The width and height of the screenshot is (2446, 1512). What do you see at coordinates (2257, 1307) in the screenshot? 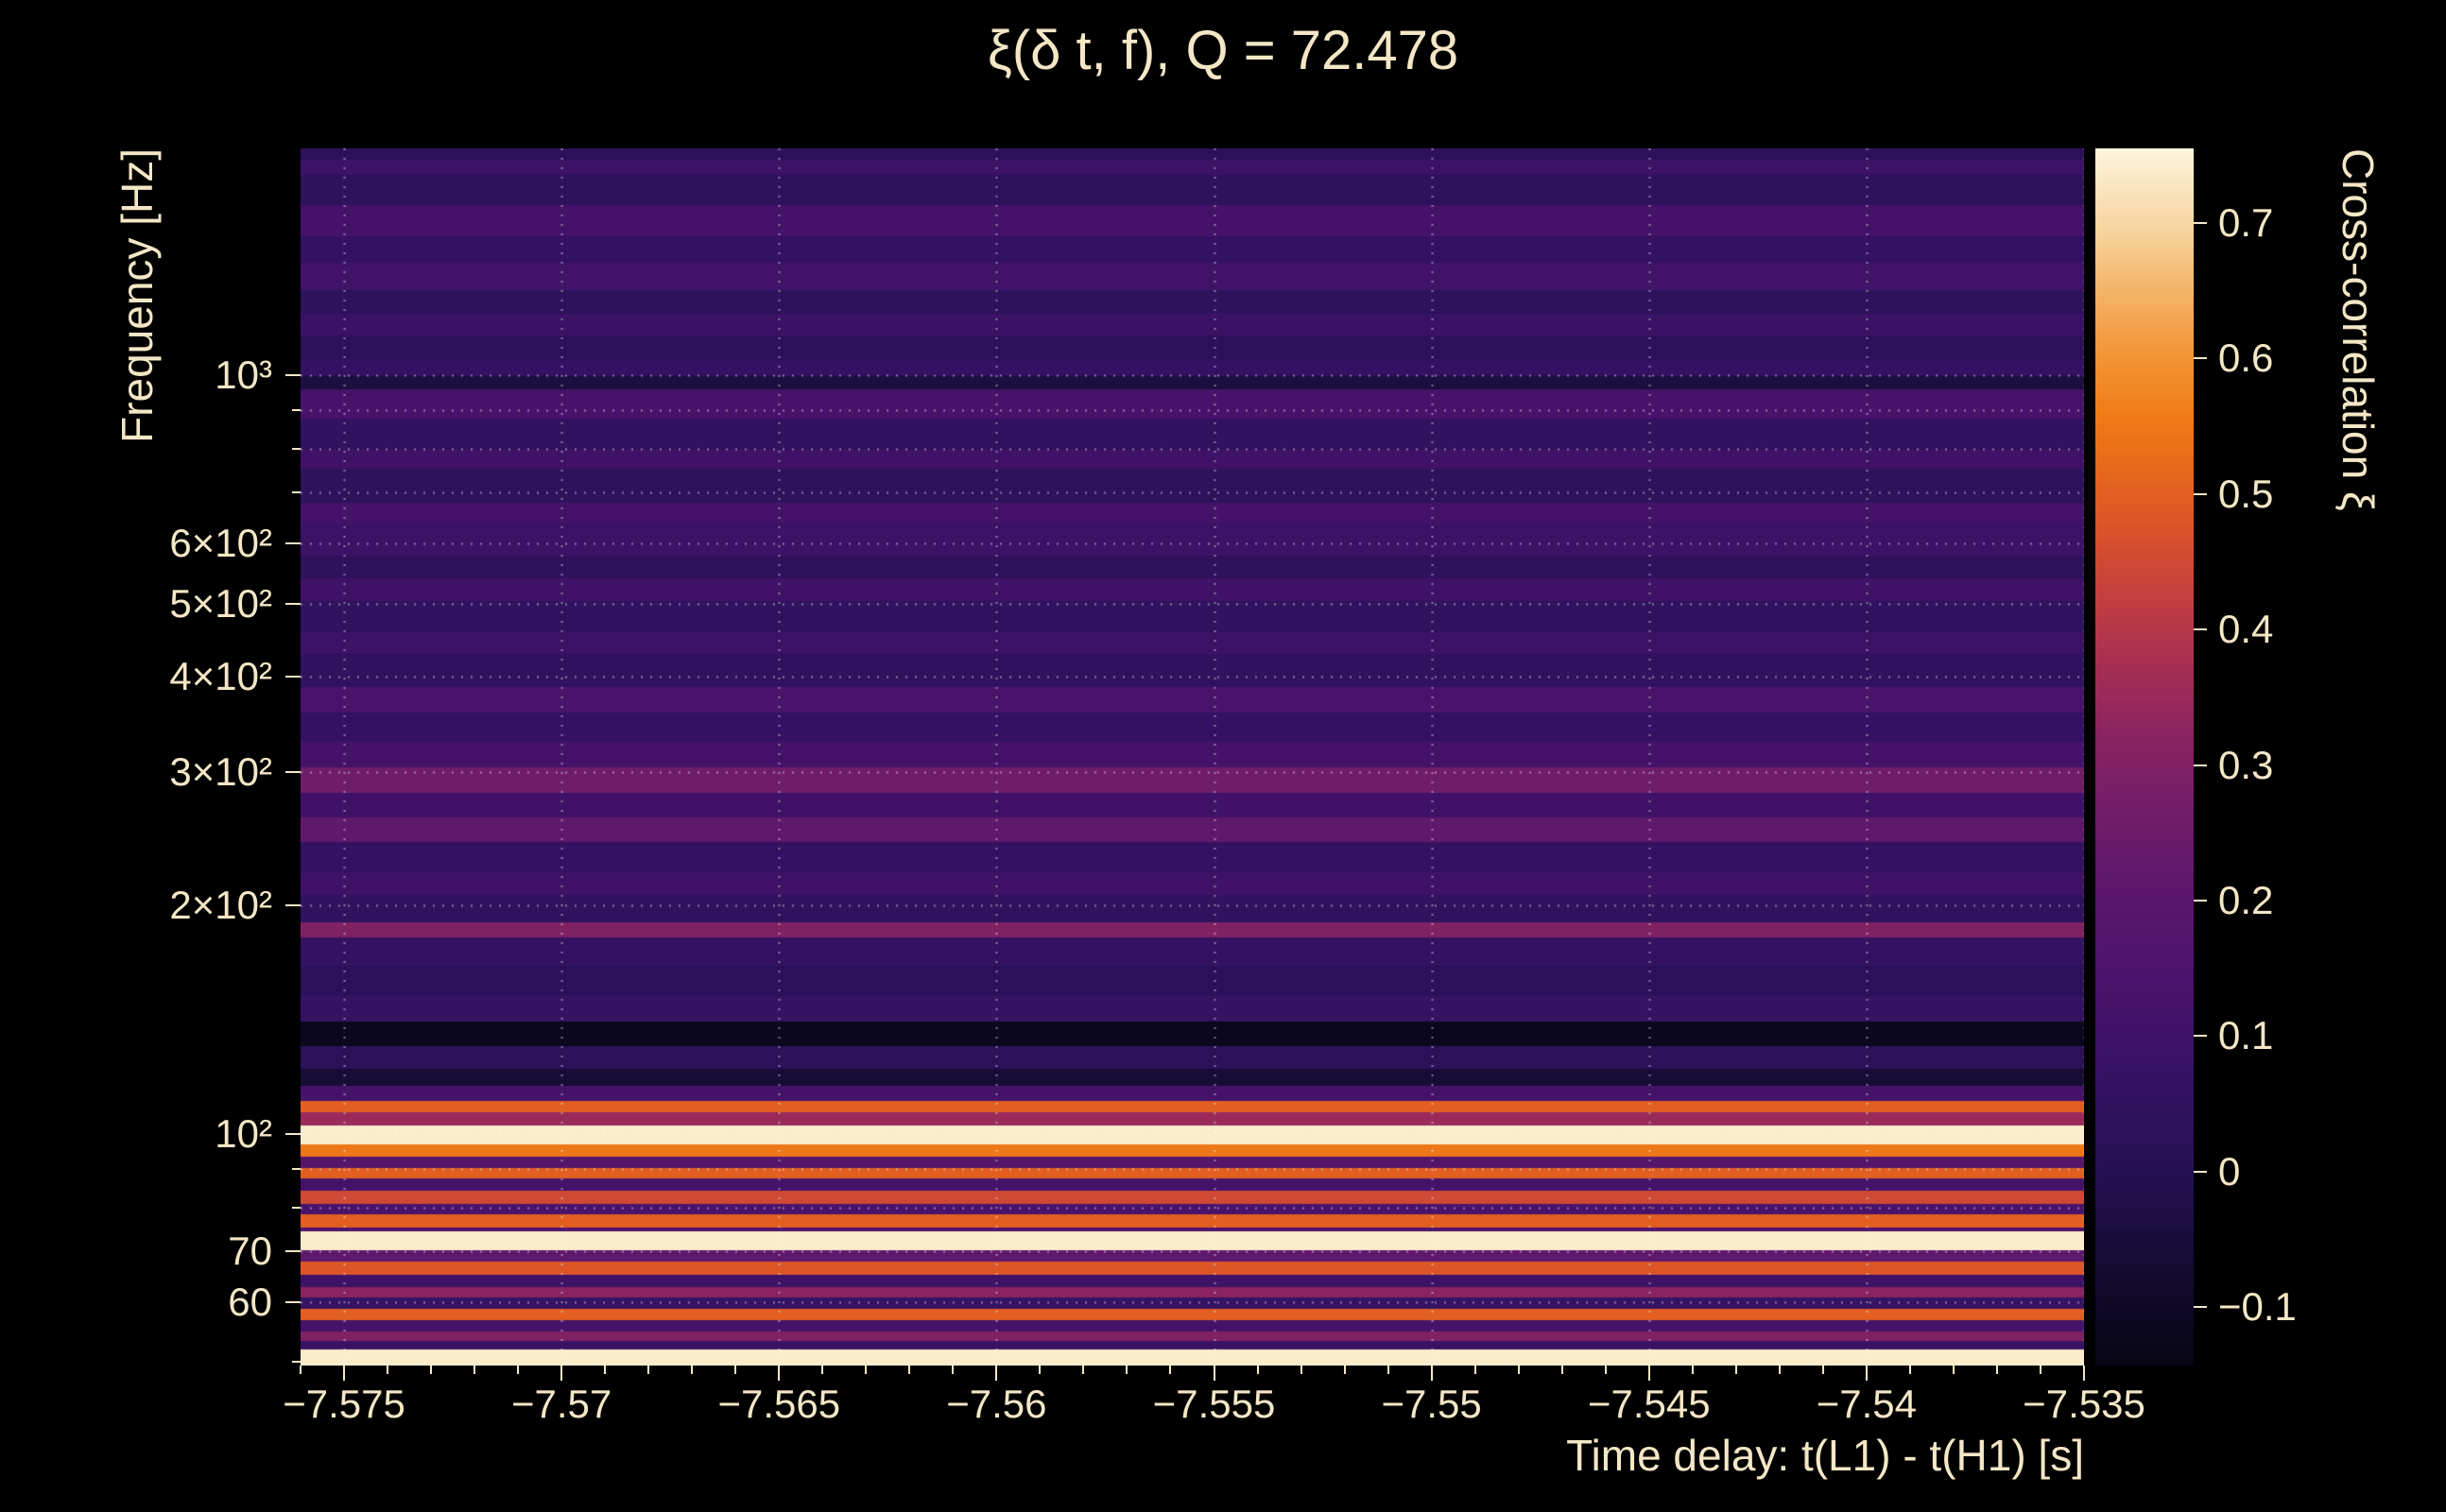
I see `colorbar-tick-label: −0.1` at bounding box center [2257, 1307].